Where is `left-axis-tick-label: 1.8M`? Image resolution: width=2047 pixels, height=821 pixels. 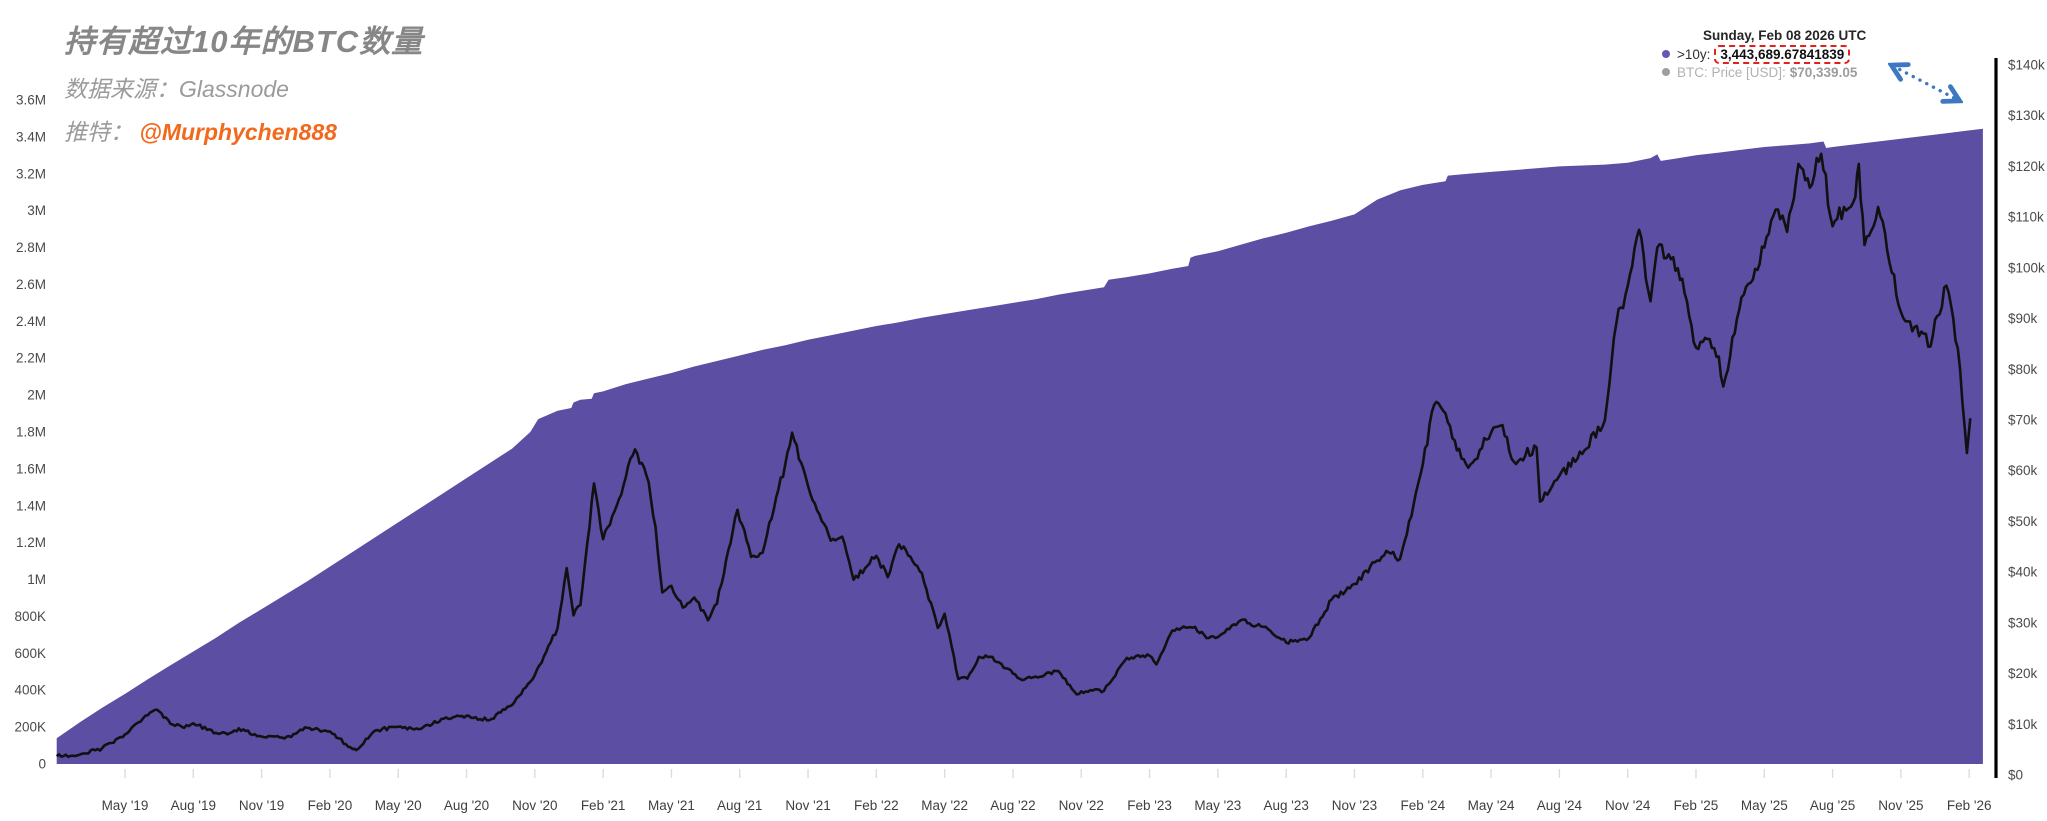
left-axis-tick-label: 1.8M is located at coordinates (31, 432).